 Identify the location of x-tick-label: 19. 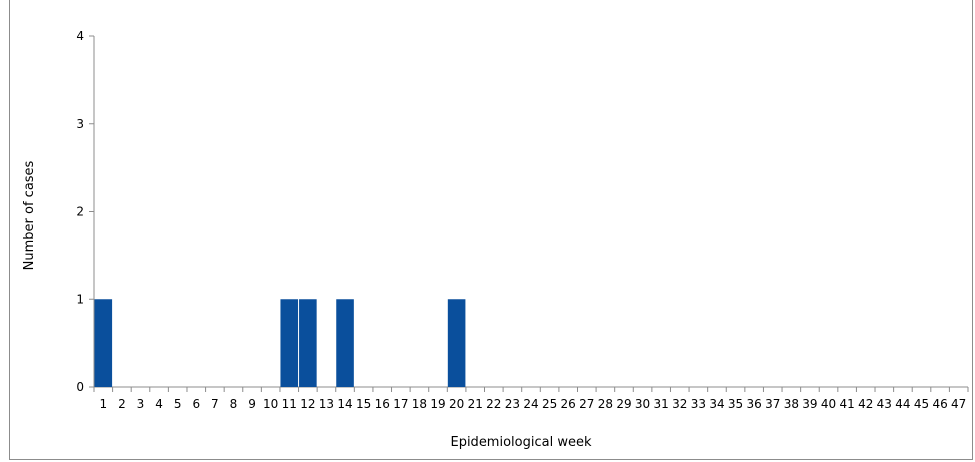
(437, 404).